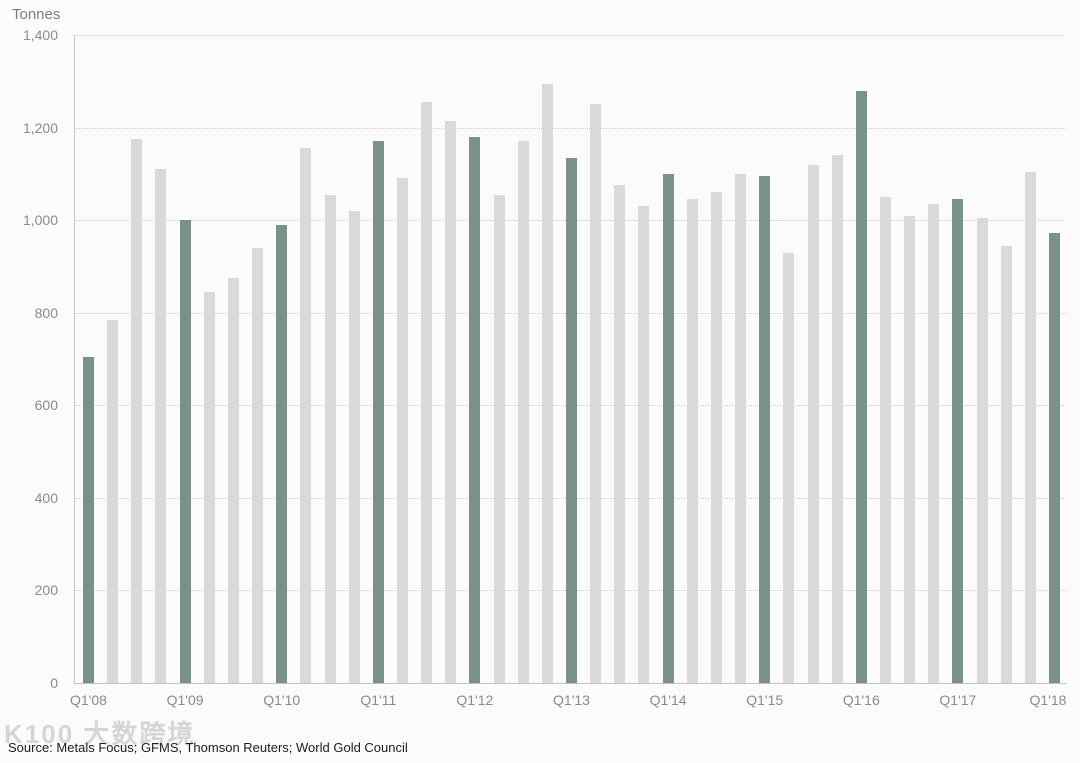 The width and height of the screenshot is (1080, 763). What do you see at coordinates (958, 700) in the screenshot?
I see `x-tick-label-Q1'17: Q1'17` at bounding box center [958, 700].